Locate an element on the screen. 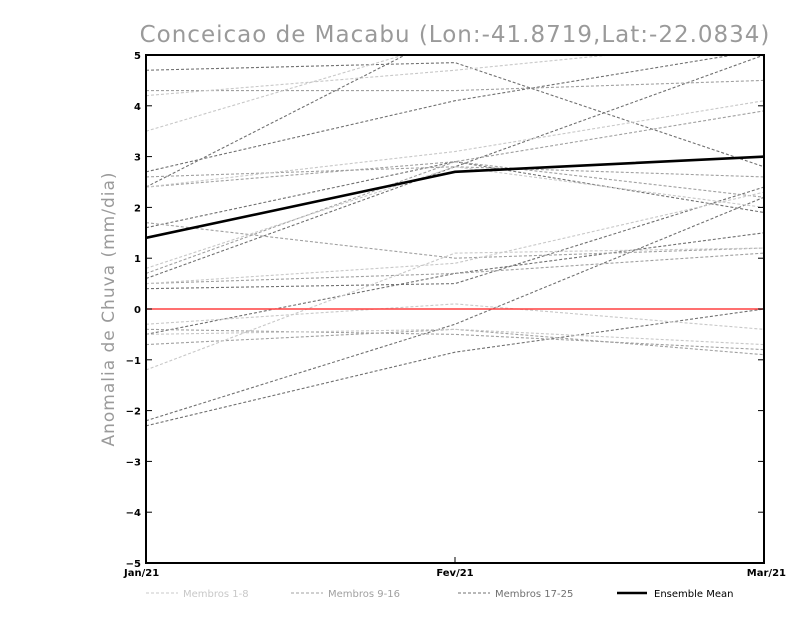 The height and width of the screenshot is (618, 800). y-tick-label: −4 is located at coordinates (133, 513).